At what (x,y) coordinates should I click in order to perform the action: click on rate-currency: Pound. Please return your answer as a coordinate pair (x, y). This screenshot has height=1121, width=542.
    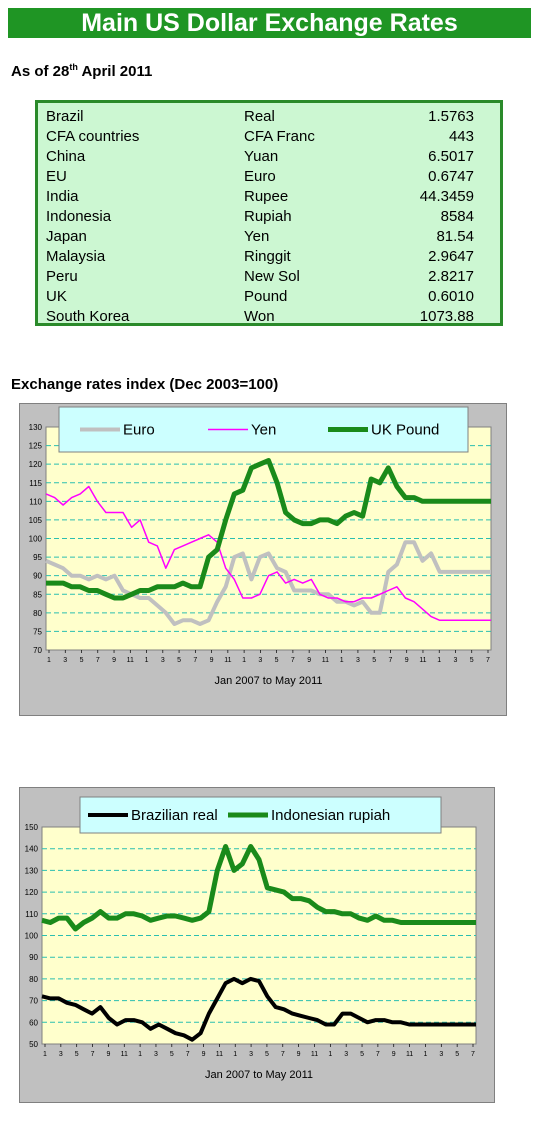
    Looking at the image, I should click on (266, 296).